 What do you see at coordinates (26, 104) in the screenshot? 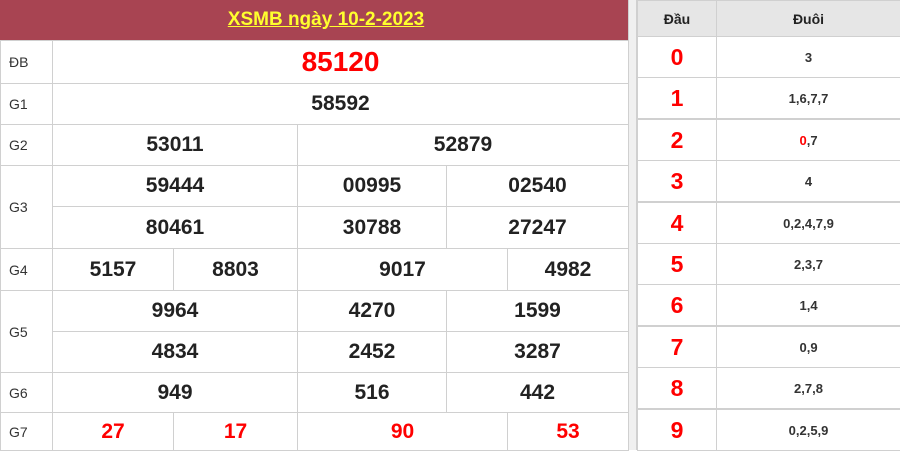
I see `prize-label-g1: G1` at bounding box center [26, 104].